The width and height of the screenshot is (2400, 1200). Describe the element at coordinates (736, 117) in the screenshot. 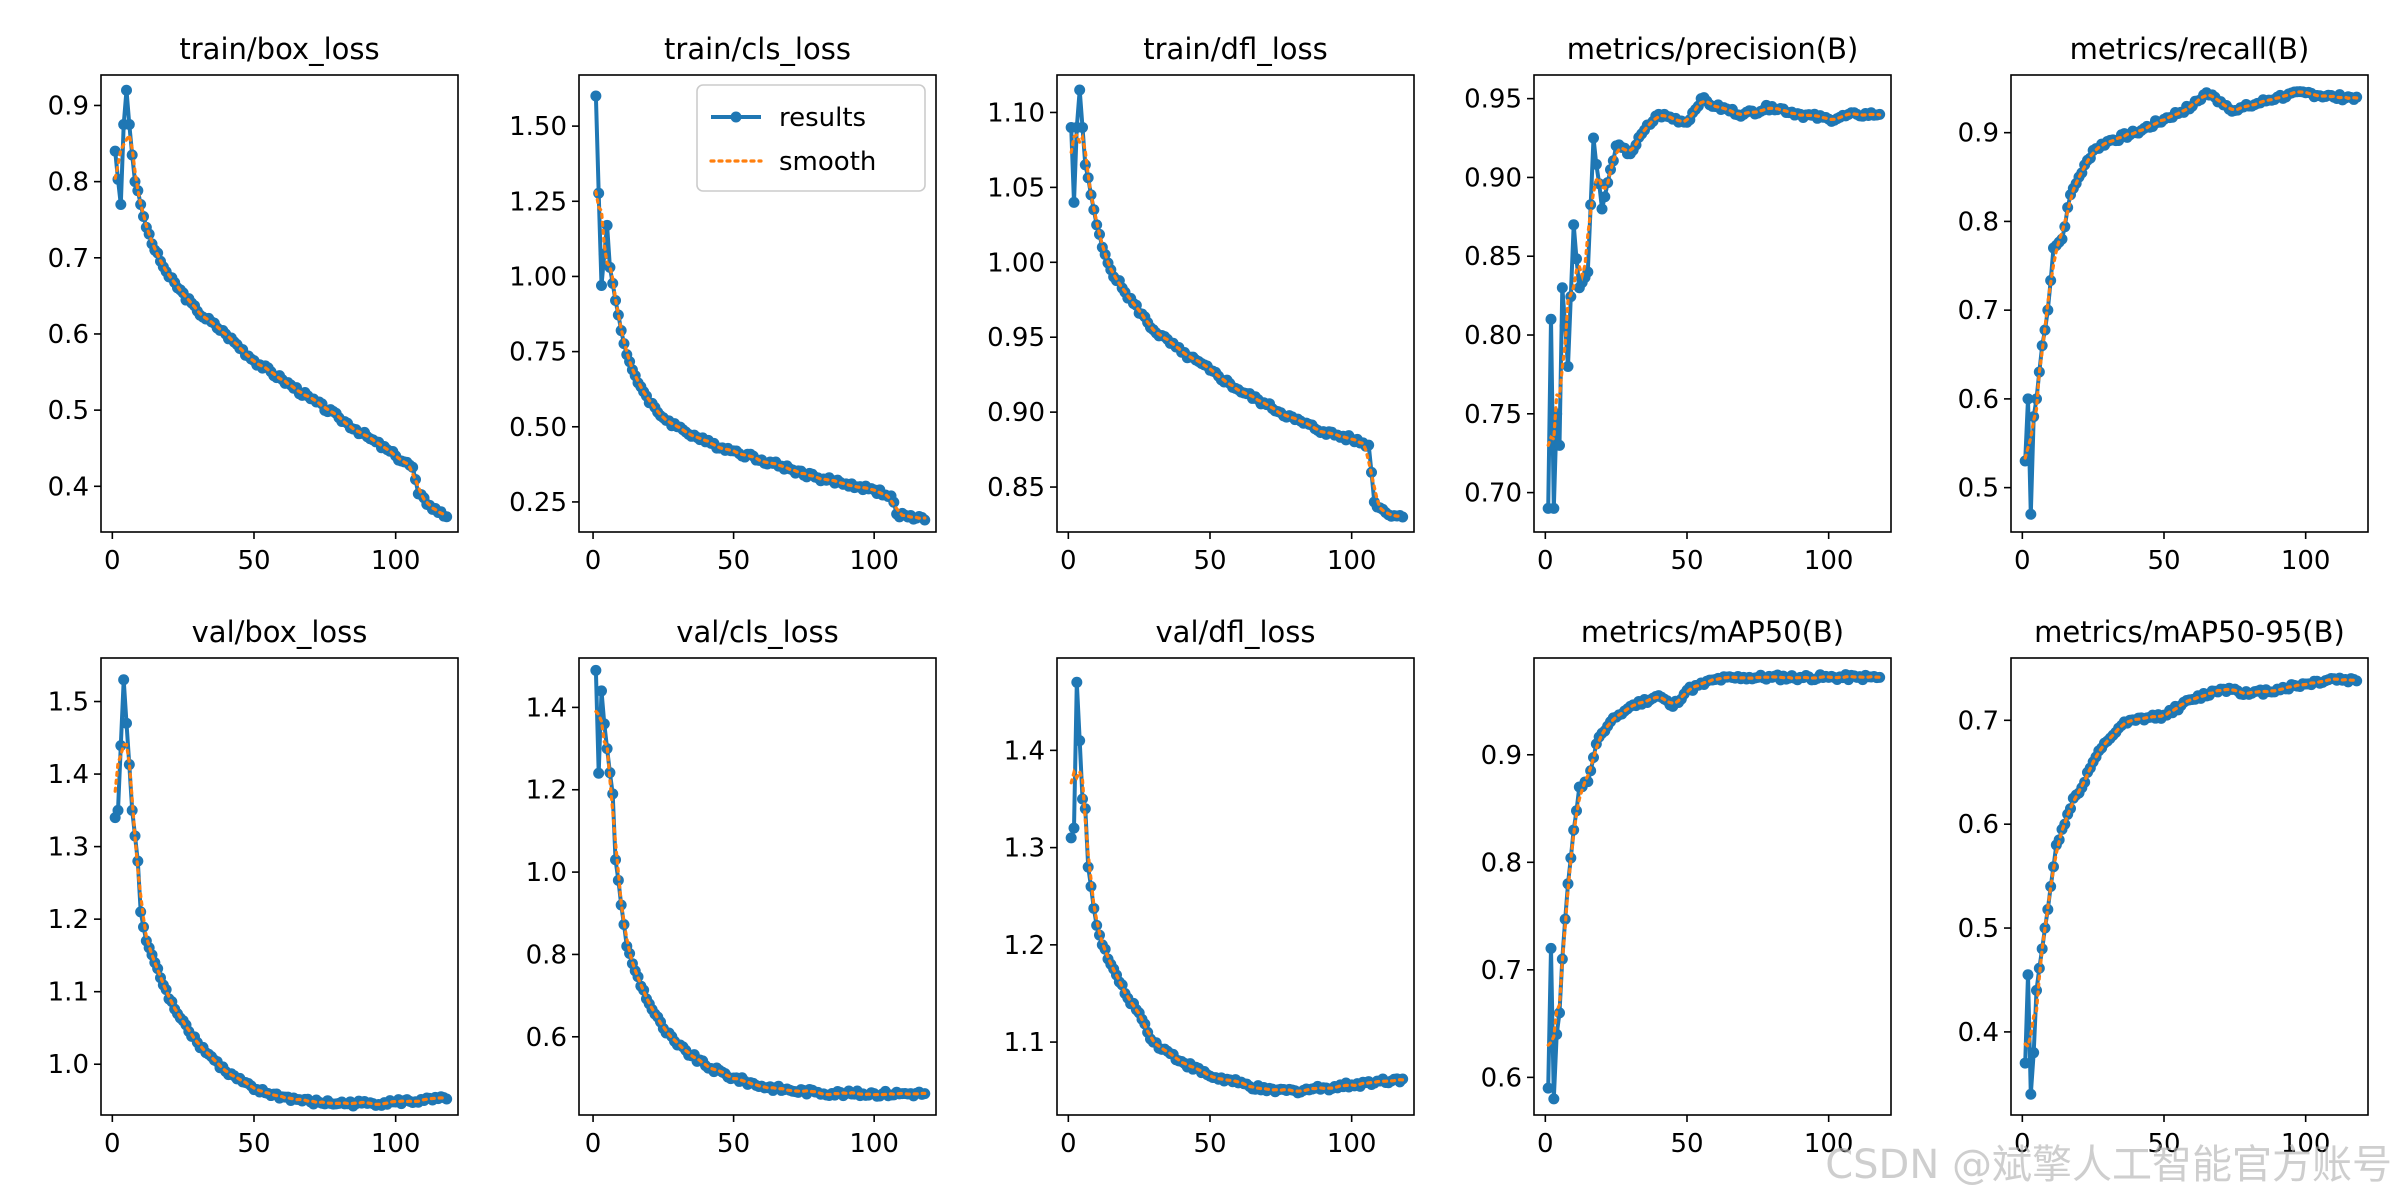

I see `legend-results-marker` at that location.